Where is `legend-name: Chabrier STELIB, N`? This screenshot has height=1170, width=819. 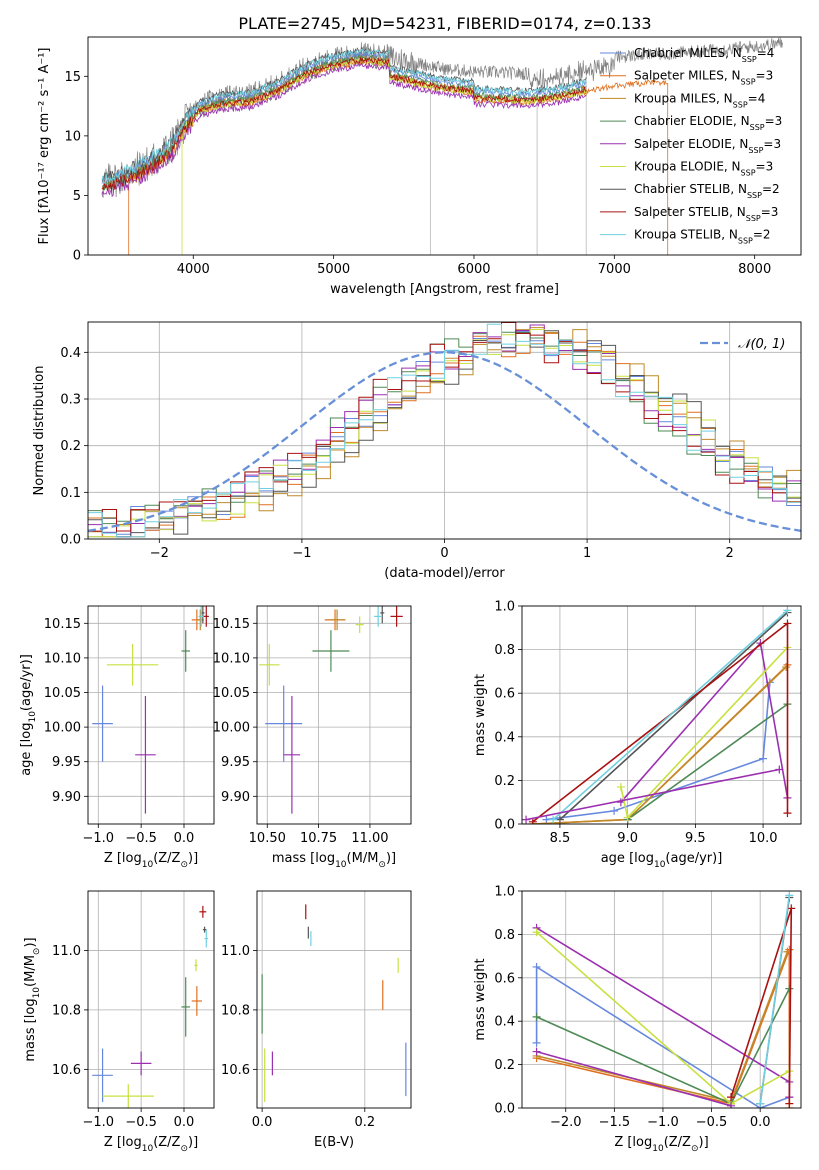 legend-name: Chabrier STELIB, N is located at coordinates (690, 189).